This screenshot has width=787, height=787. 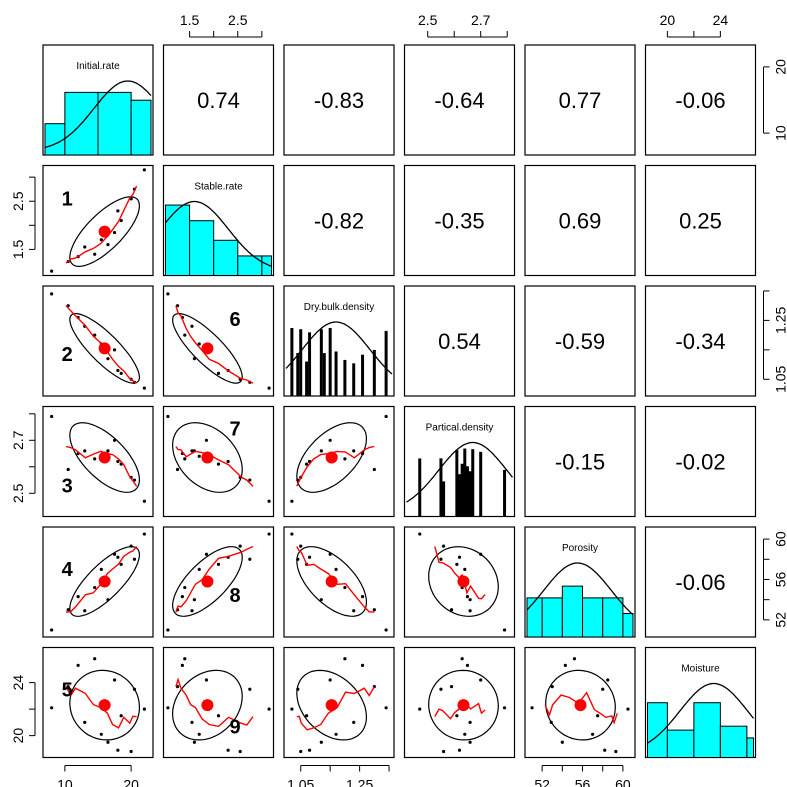 I want to click on correlation-value: -0.64, so click(x=459, y=100).